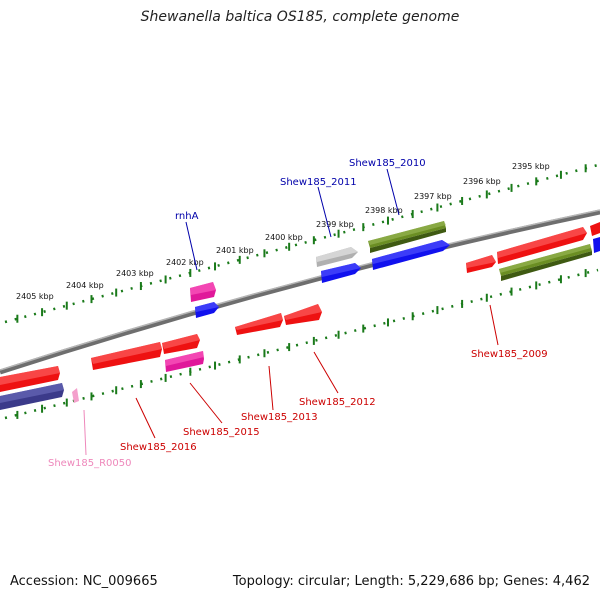 The height and width of the screenshot is (600, 600). I want to click on gene-shew185-2013, so click(259, 324).